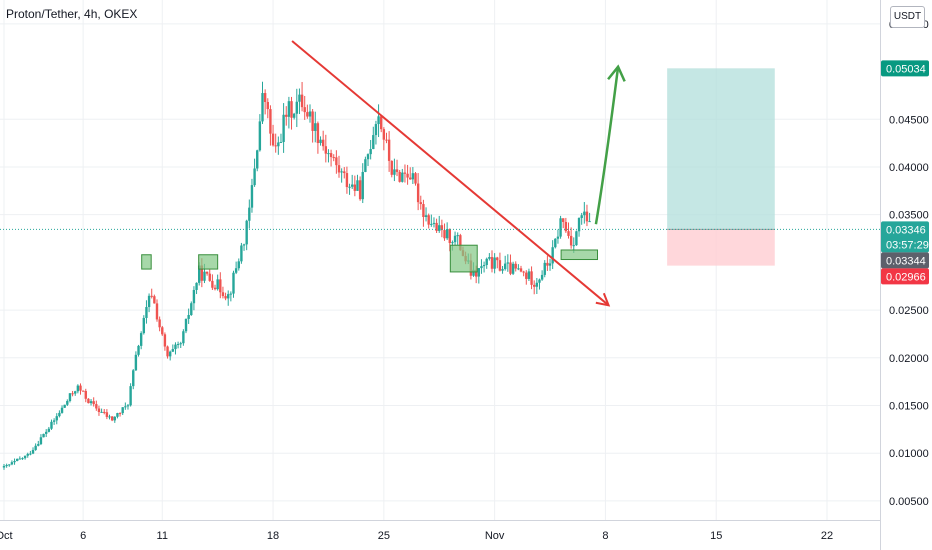  What do you see at coordinates (909, 454) in the screenshot?
I see `price-axis-label: 0.01000` at bounding box center [909, 454].